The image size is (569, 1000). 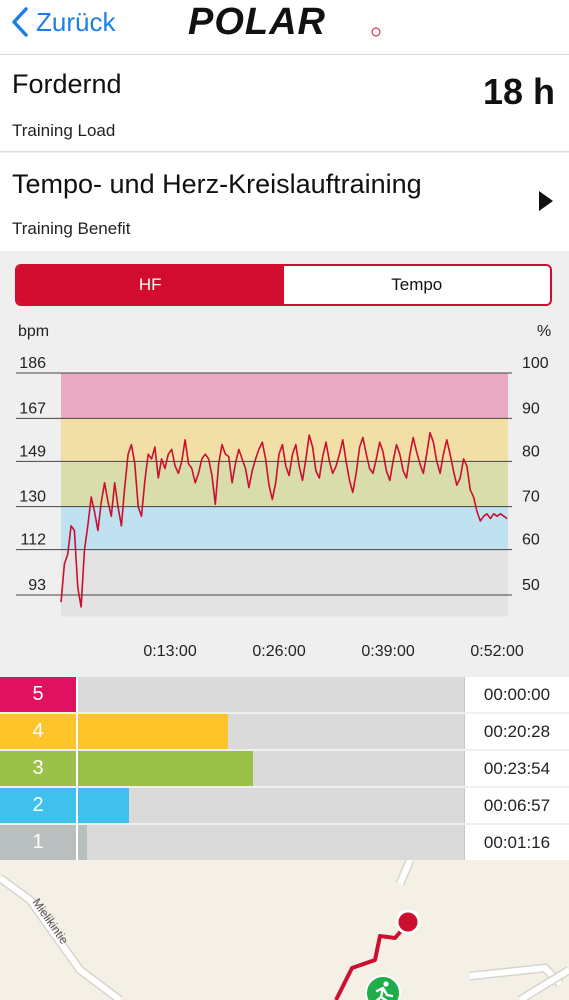 What do you see at coordinates (33, 540) in the screenshot?
I see `y-left-tick-label: 112` at bounding box center [33, 540].